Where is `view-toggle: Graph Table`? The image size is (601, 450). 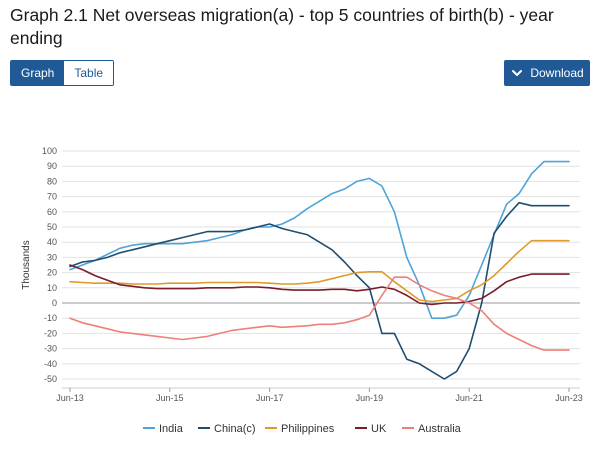 view-toggle: Graph Table is located at coordinates (62, 73).